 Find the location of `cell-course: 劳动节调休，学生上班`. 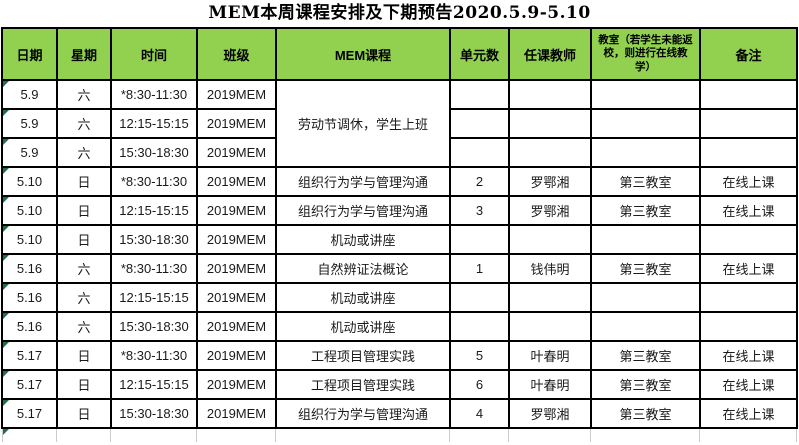

cell-course: 劳动节调休，学生上班 is located at coordinates (363, 123).